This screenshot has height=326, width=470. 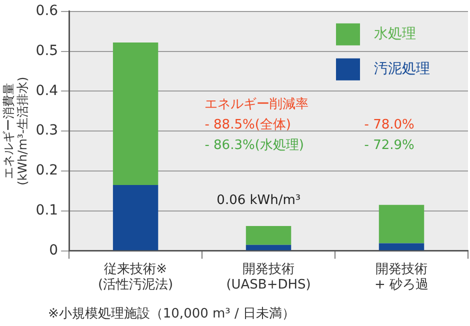 I want to click on annotation: エネルギー削減率, so click(x=256, y=104).